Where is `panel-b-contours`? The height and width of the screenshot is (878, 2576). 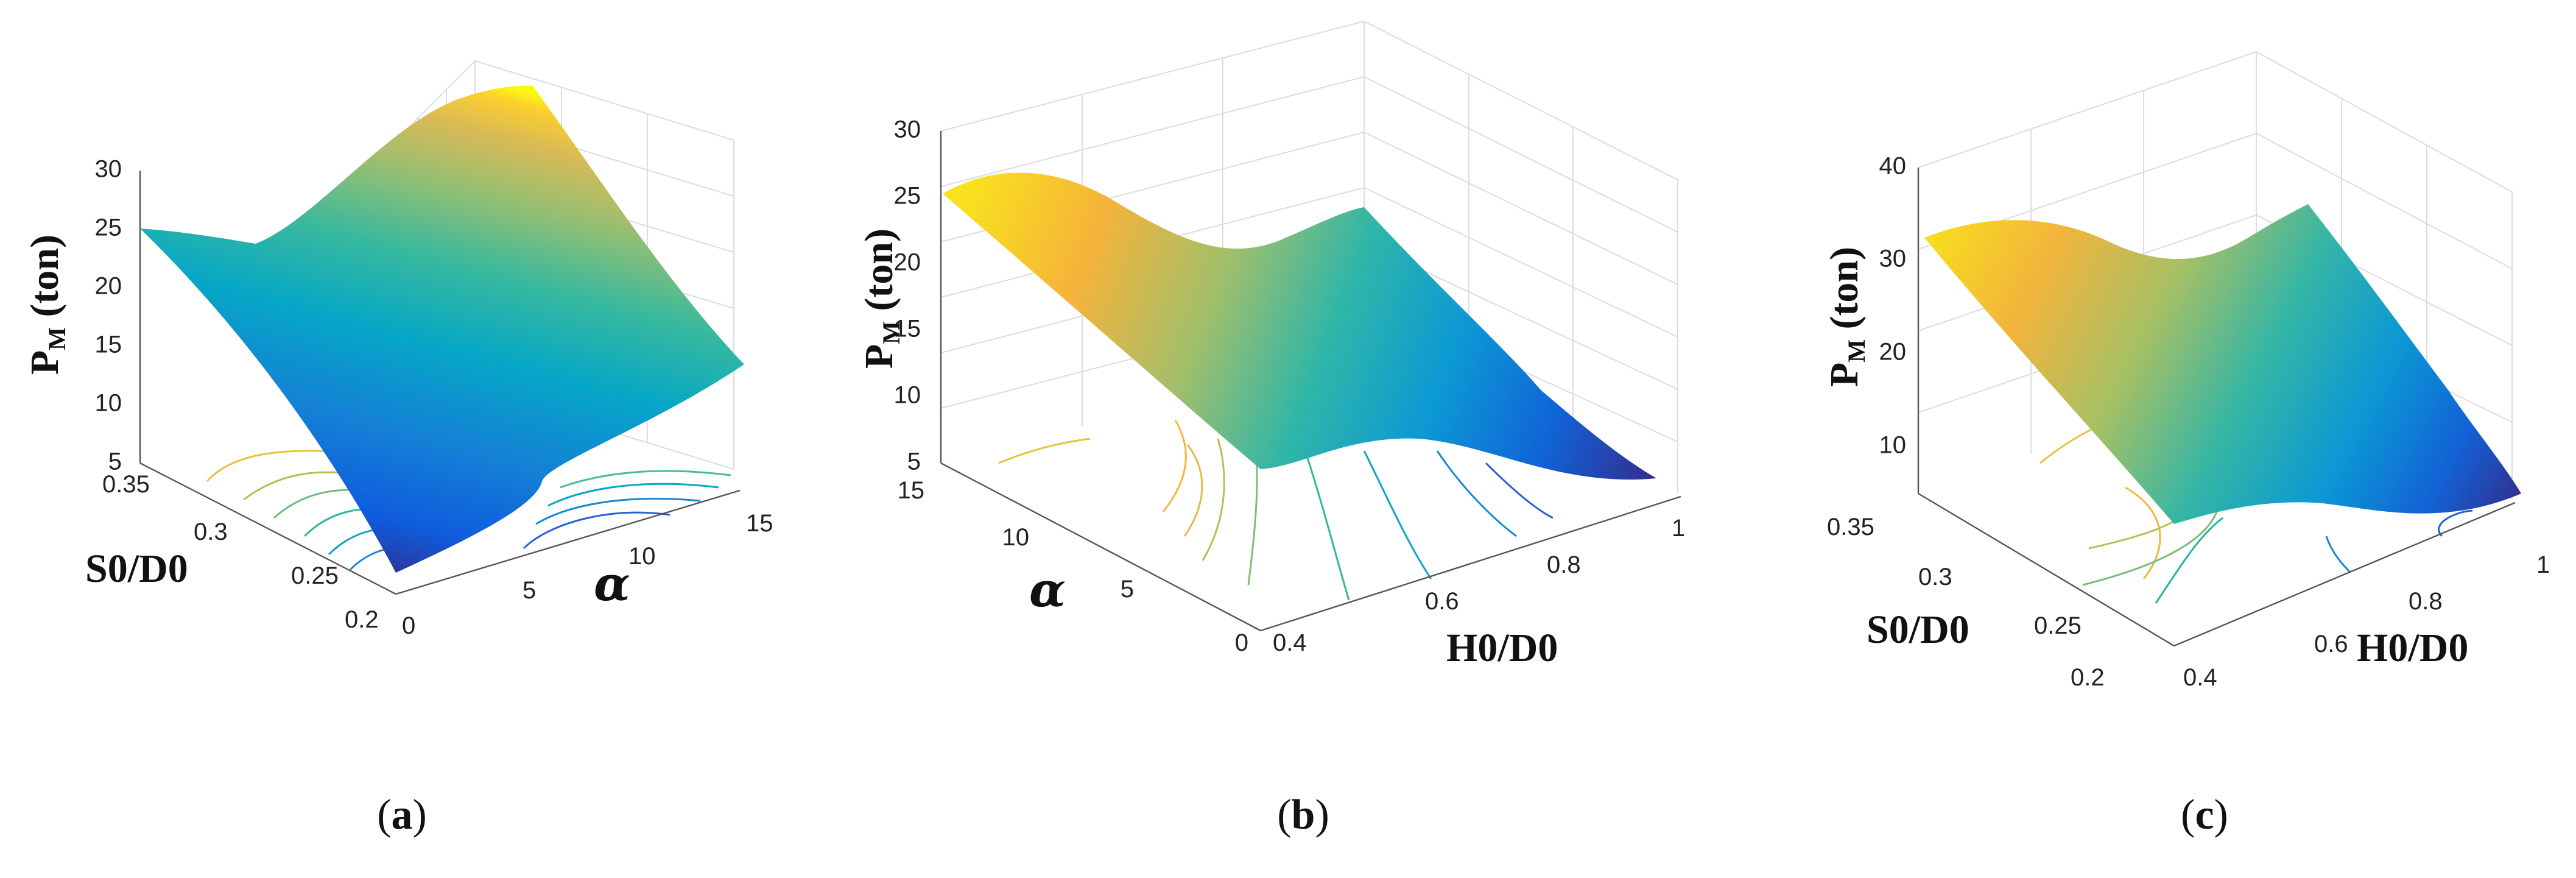
panel-b-contours is located at coordinates (1276, 511).